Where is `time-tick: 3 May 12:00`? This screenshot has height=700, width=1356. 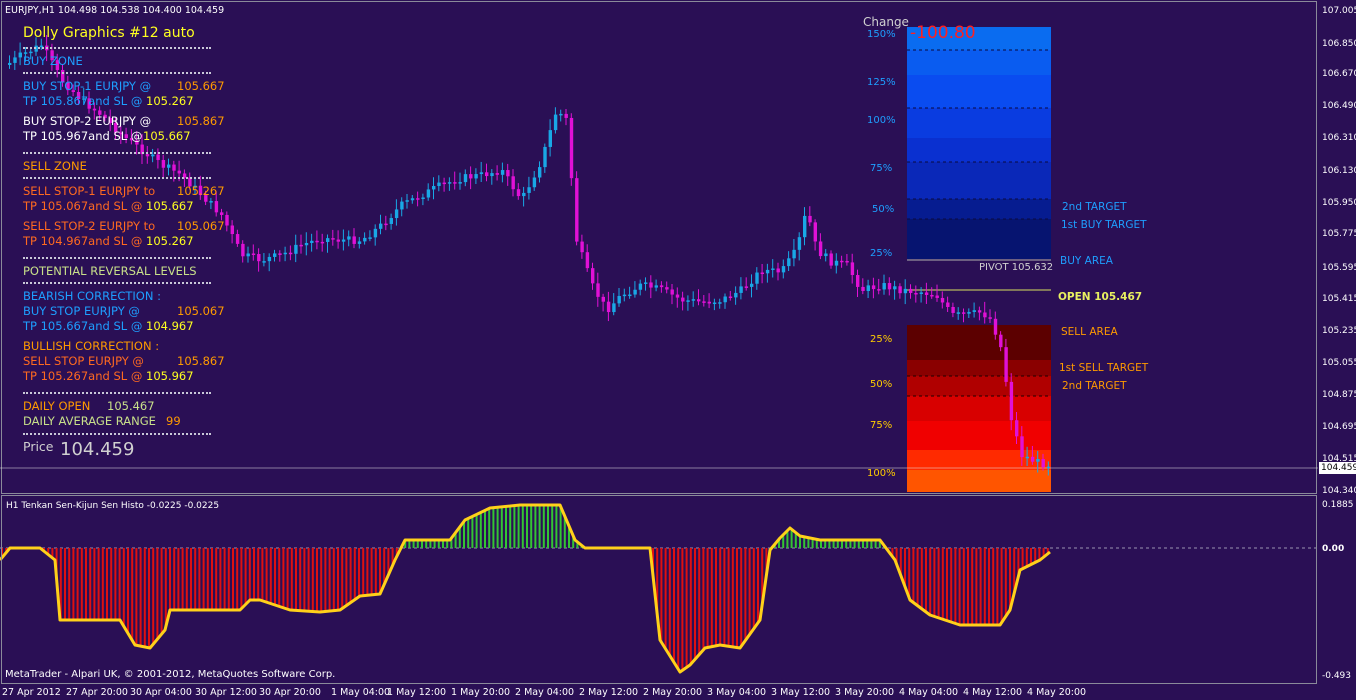 time-tick: 3 May 12:00 is located at coordinates (801, 692).